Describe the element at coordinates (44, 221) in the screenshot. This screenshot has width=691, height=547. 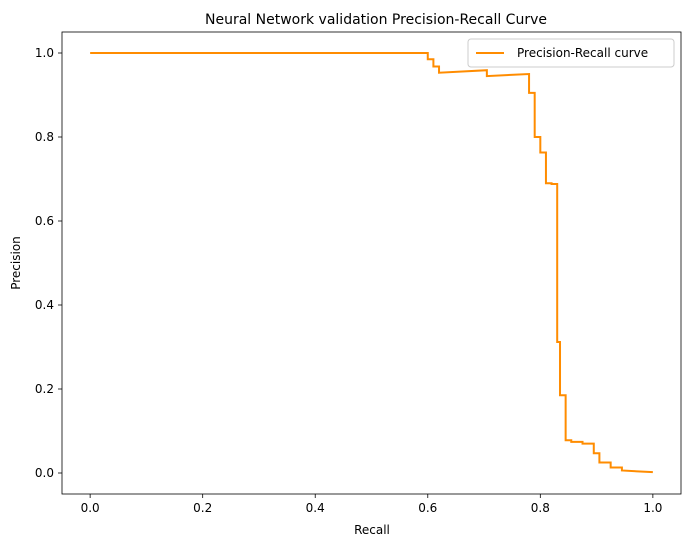
I see `y-tick-label: 0.6` at that location.